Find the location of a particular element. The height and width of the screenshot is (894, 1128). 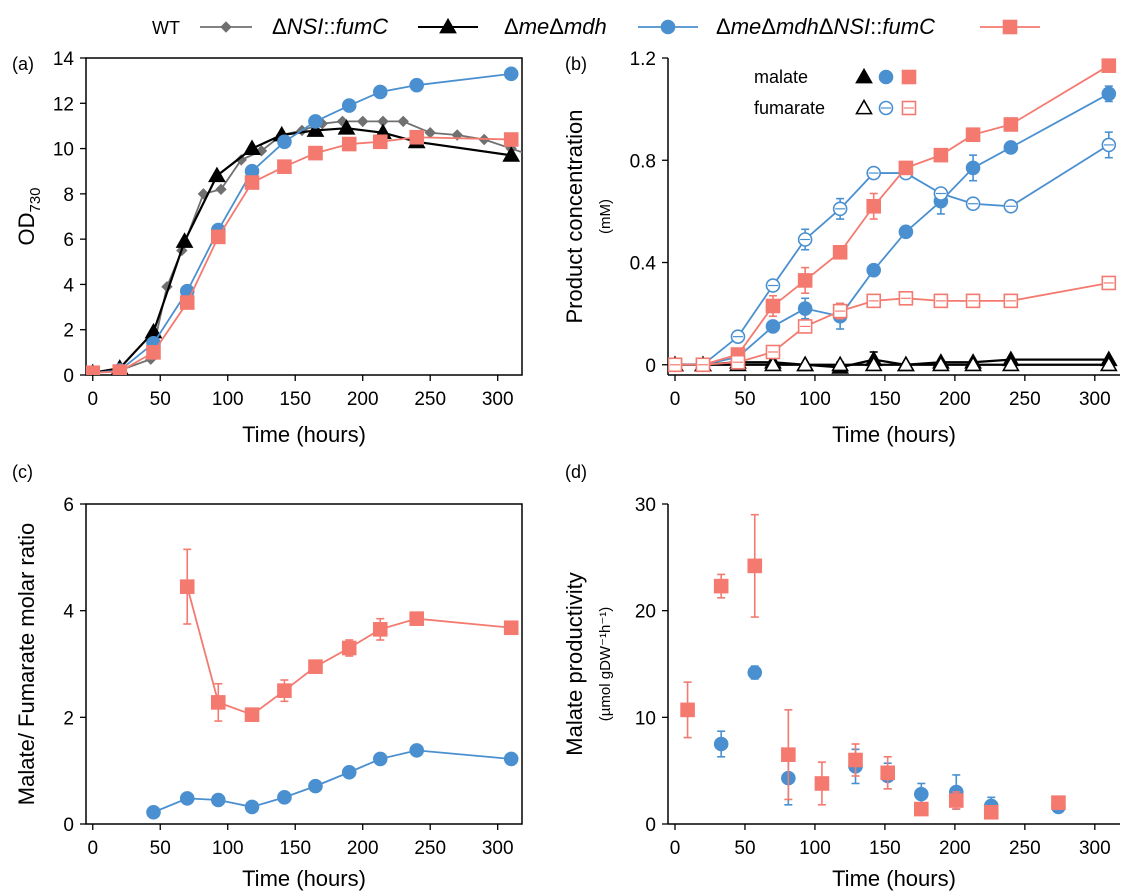

inset-legend-circle is located at coordinates (886, 77).